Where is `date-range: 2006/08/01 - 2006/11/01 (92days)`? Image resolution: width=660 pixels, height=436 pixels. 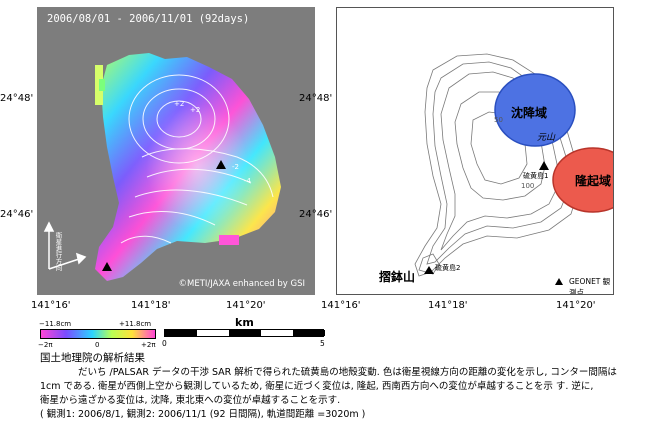 date-range: 2006/08/01 - 2006/11/01 (92days) is located at coordinates (148, 19).